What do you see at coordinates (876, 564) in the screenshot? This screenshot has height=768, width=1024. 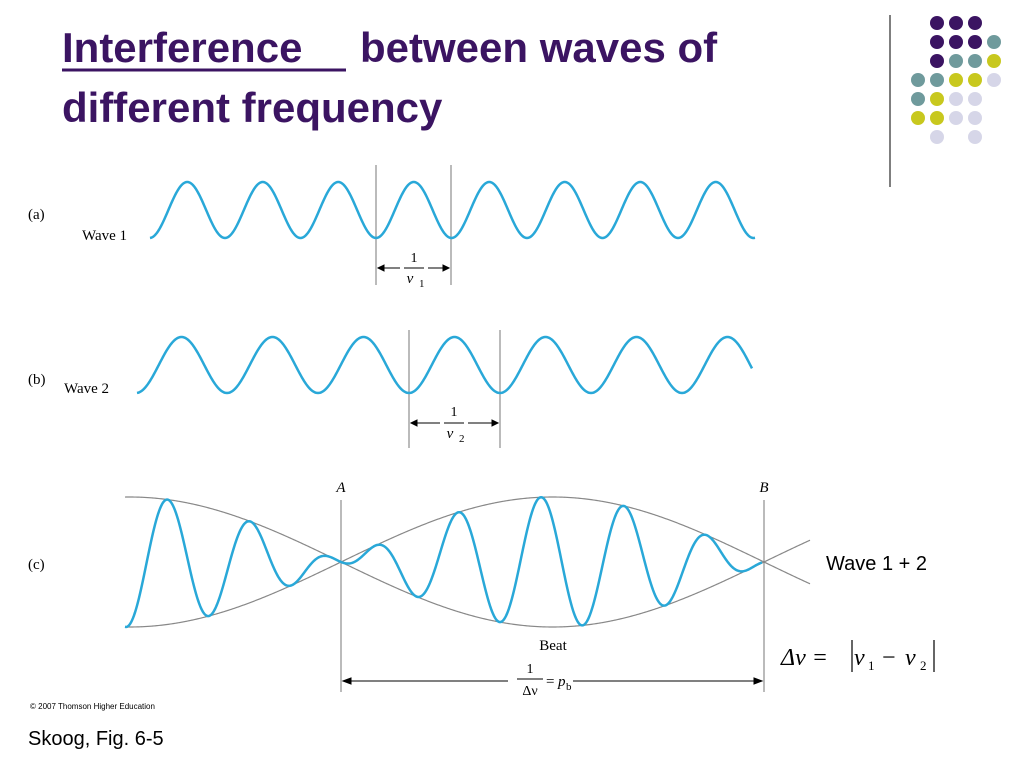 I see `annotation: Wave 1 + 2` at bounding box center [876, 564].